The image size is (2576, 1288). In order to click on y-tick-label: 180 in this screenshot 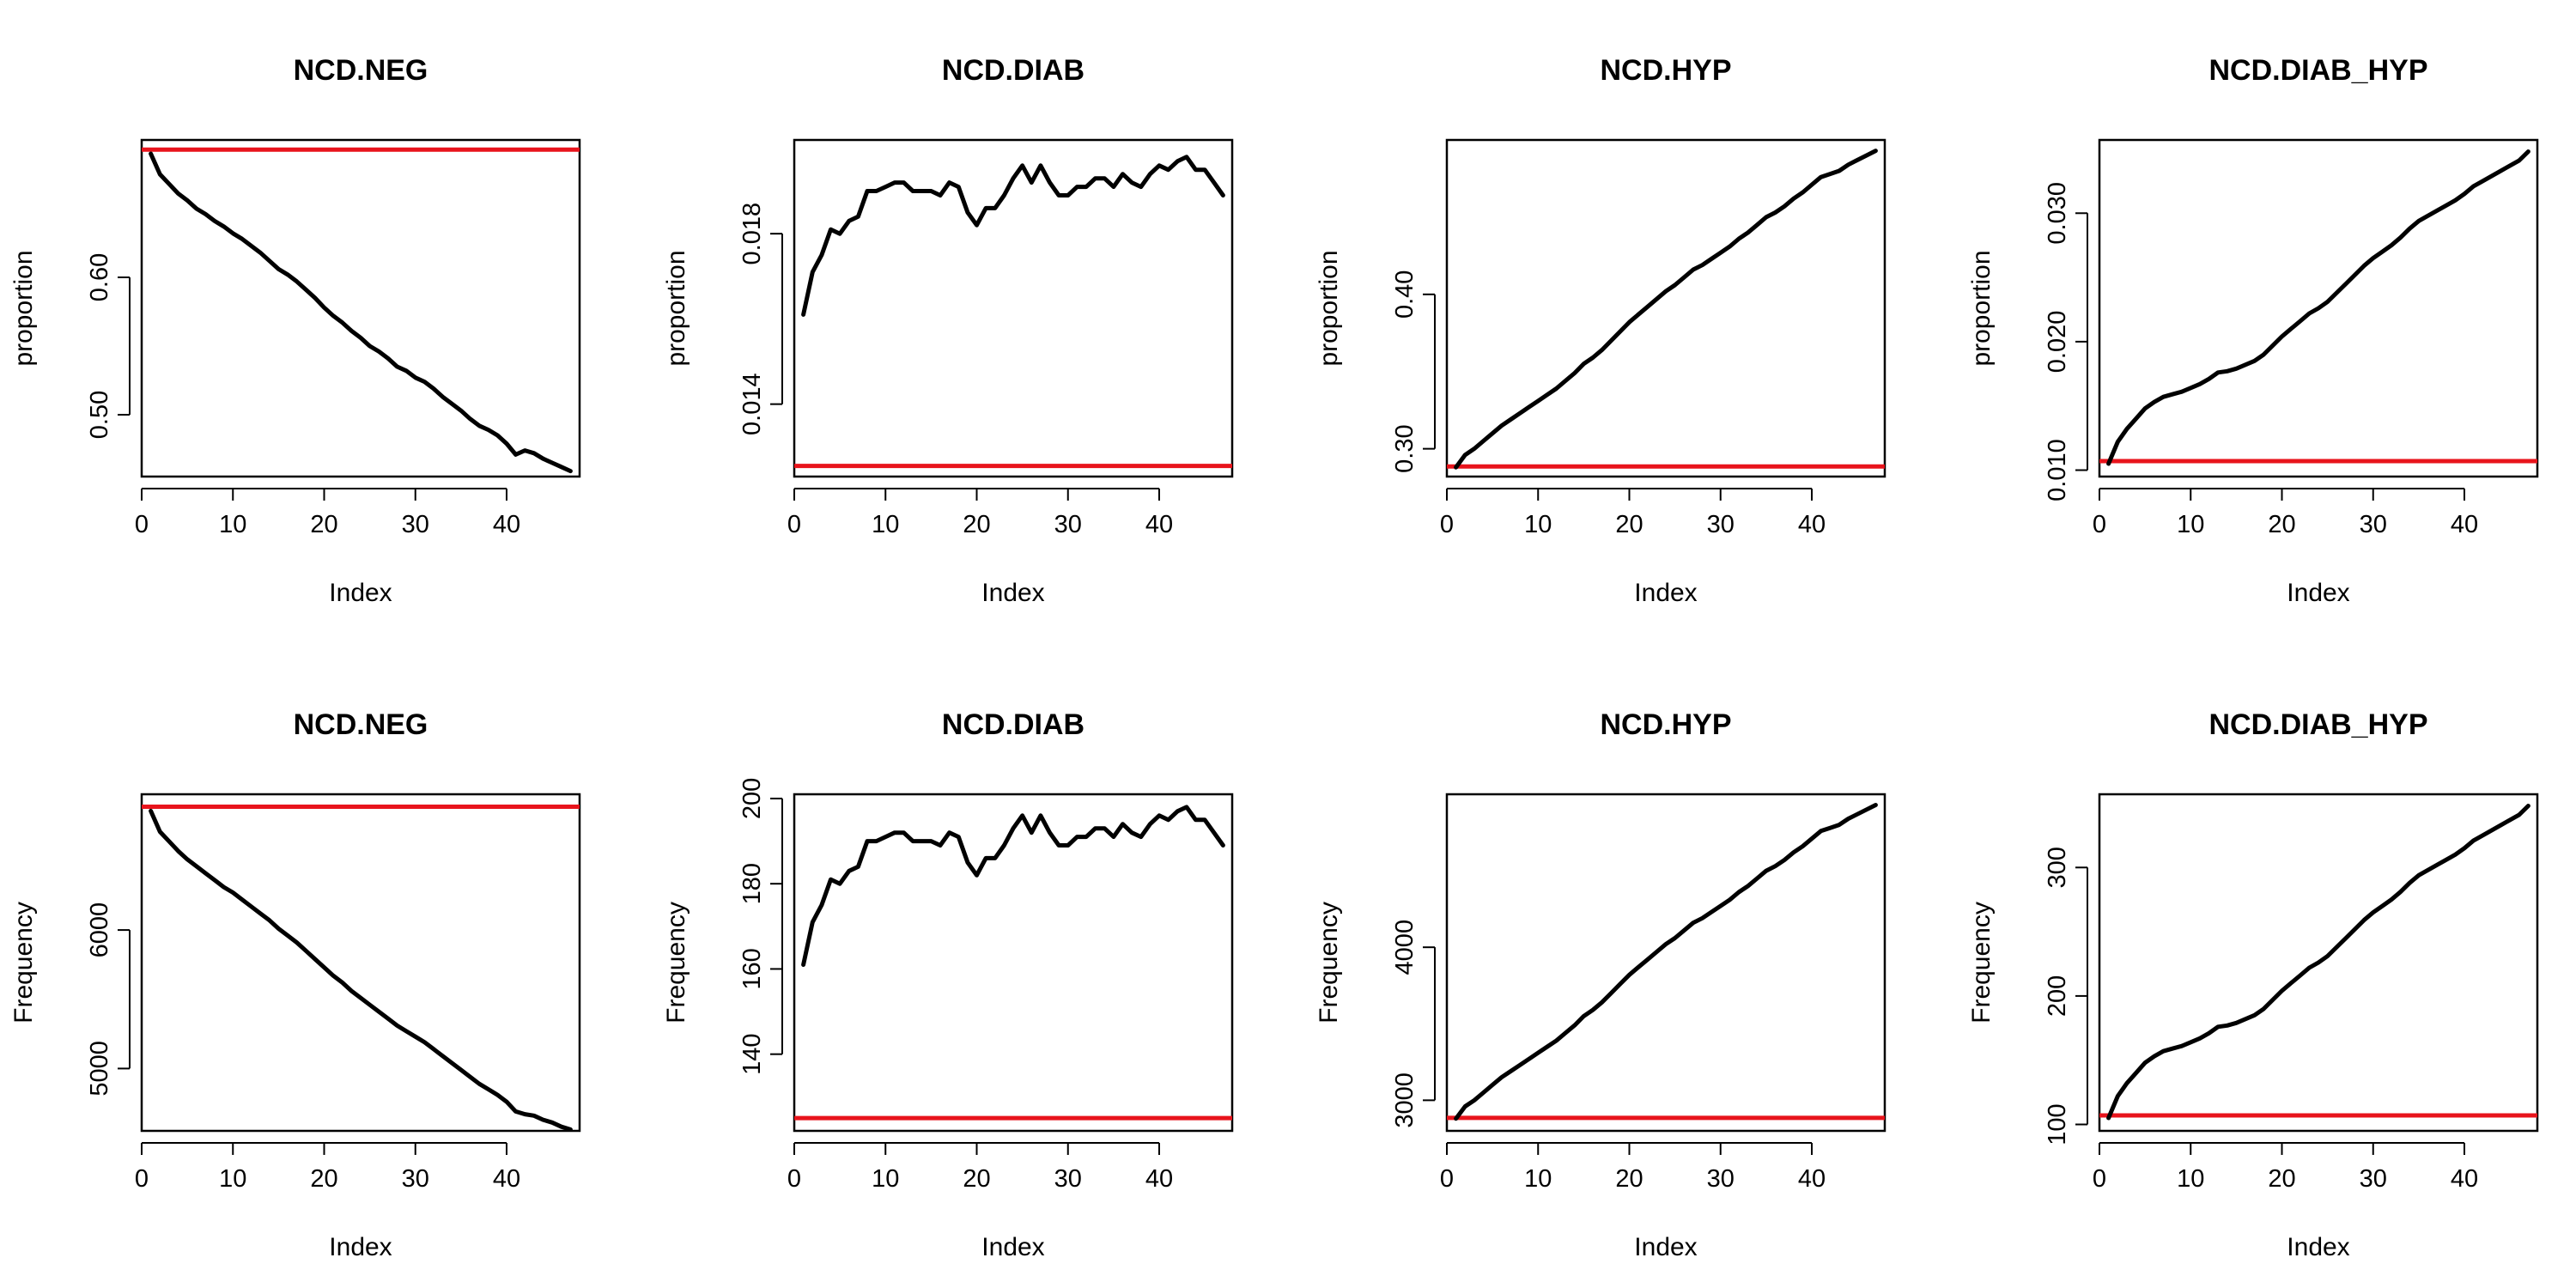, I will do `click(752, 884)`.